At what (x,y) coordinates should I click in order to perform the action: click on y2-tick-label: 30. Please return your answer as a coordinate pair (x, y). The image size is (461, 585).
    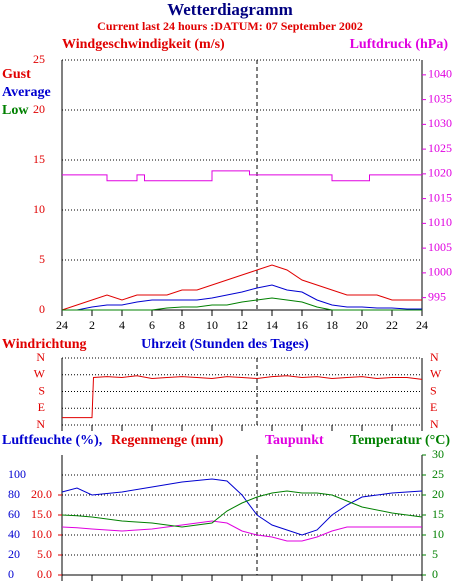
    Looking at the image, I should click on (438, 454).